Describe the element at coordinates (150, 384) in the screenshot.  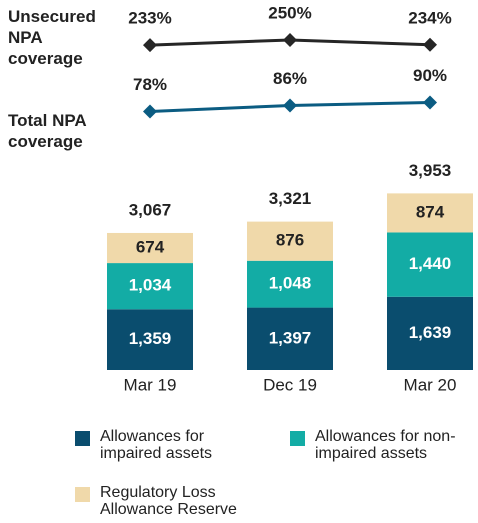
I see `x-tick-label: Mar 19` at that location.